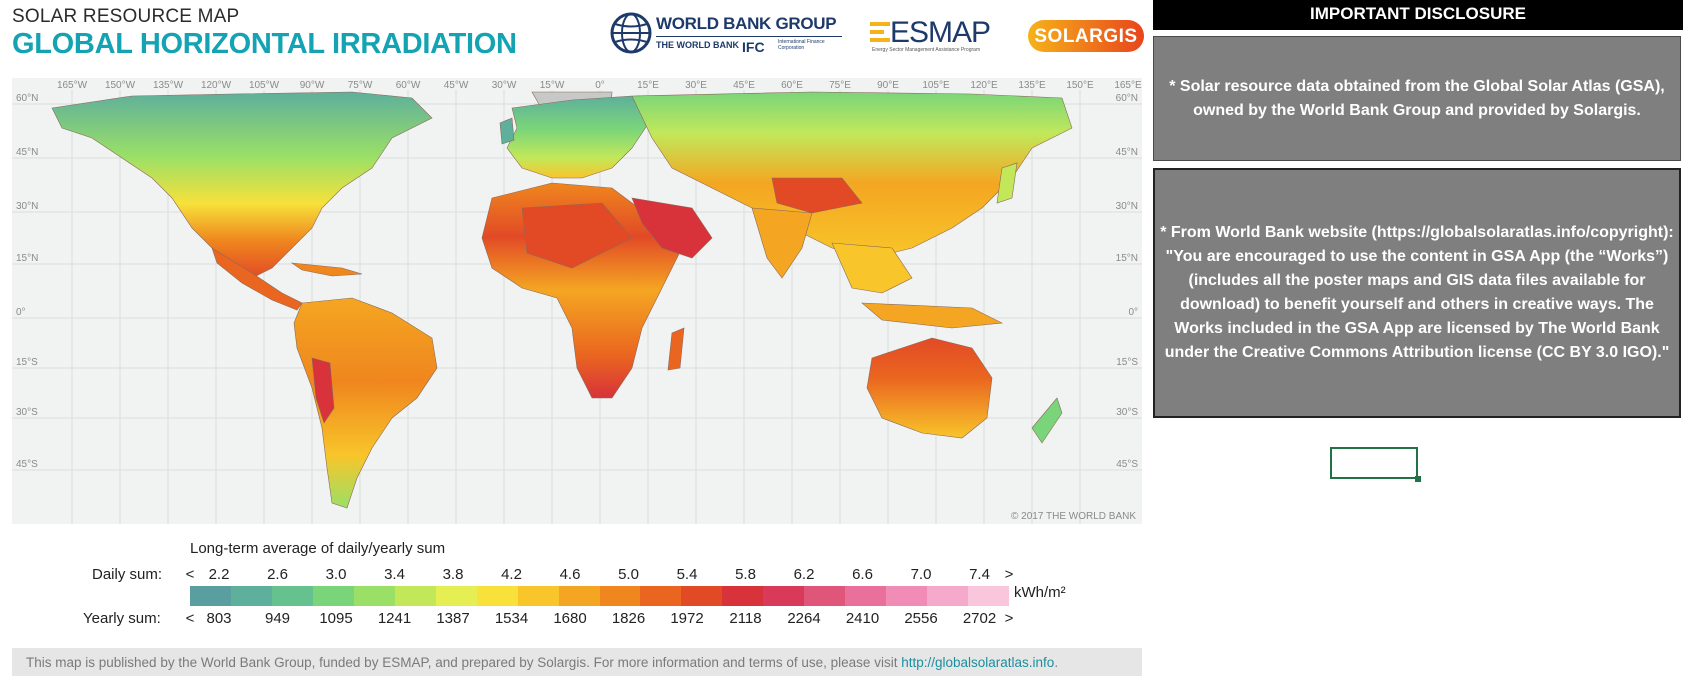 This screenshot has width=1688, height=676. Describe the element at coordinates (216, 85) in the screenshot. I see `longitude-tick: 120°W` at that location.